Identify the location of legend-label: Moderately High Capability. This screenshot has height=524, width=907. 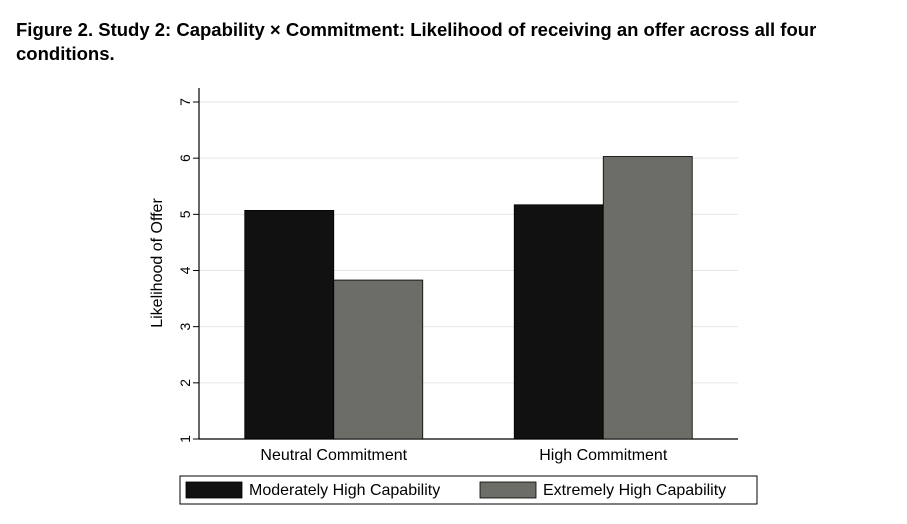
(344, 490).